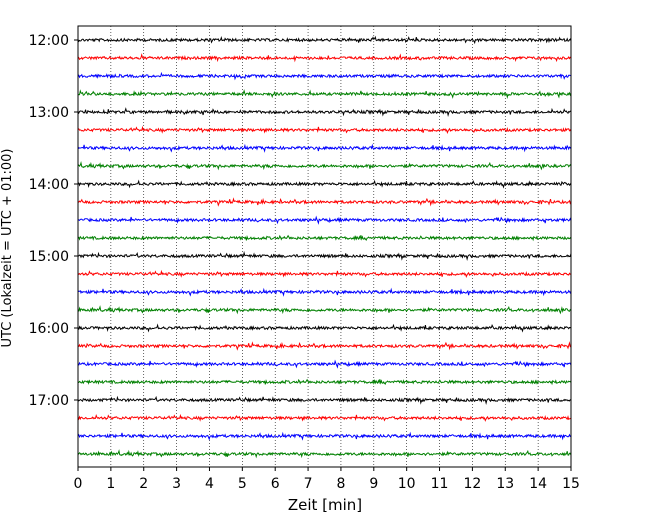 Image resolution: width=650 pixels, height=520 pixels. Describe the element at coordinates (472, 484) in the screenshot. I see `x-tick-label: 12` at that location.